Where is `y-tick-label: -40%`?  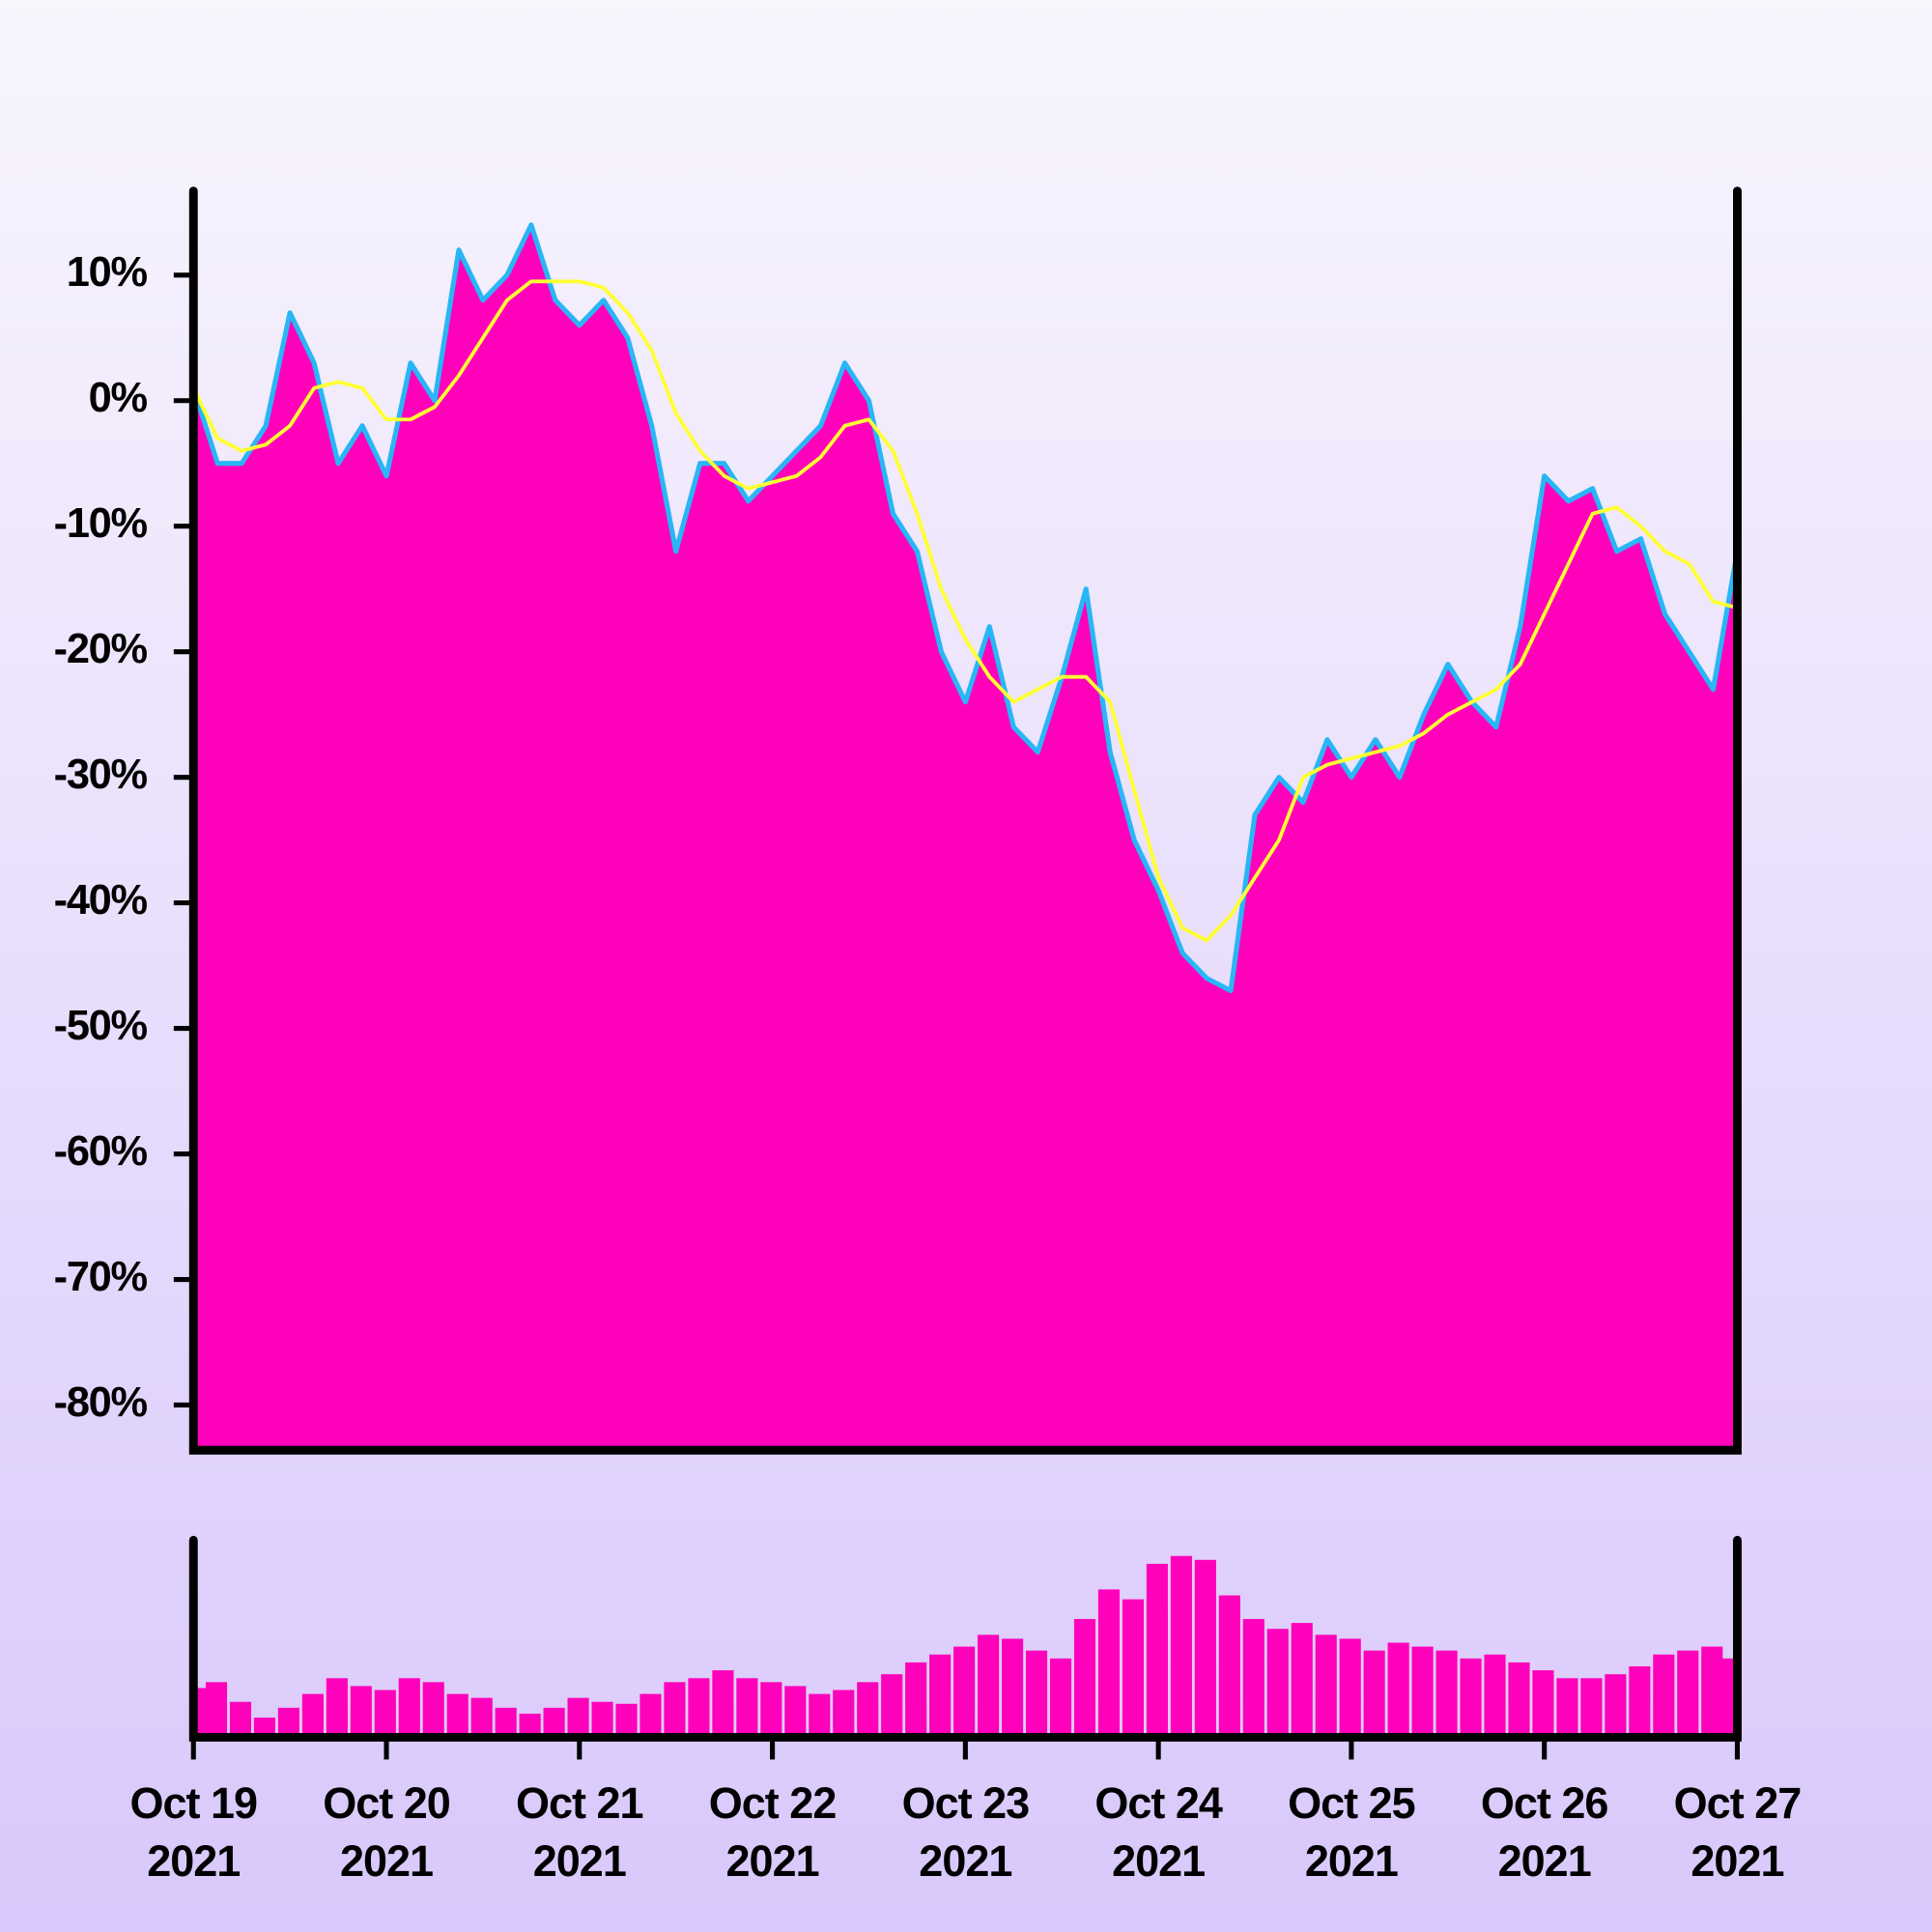
y-tick-label: -40% is located at coordinates (101, 900).